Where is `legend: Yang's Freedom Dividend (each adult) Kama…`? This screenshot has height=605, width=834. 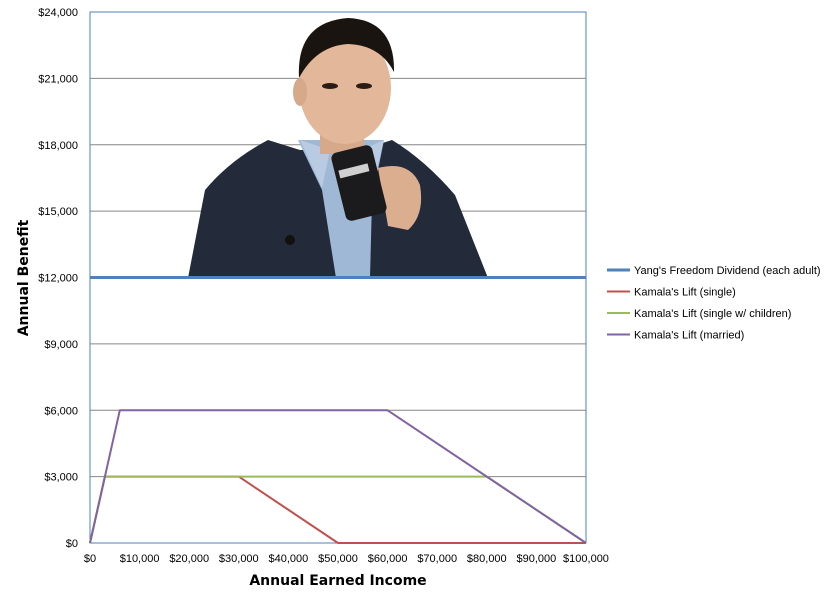 legend: Yang's Freedom Dividend (each adult) Kama… is located at coordinates (714, 303).